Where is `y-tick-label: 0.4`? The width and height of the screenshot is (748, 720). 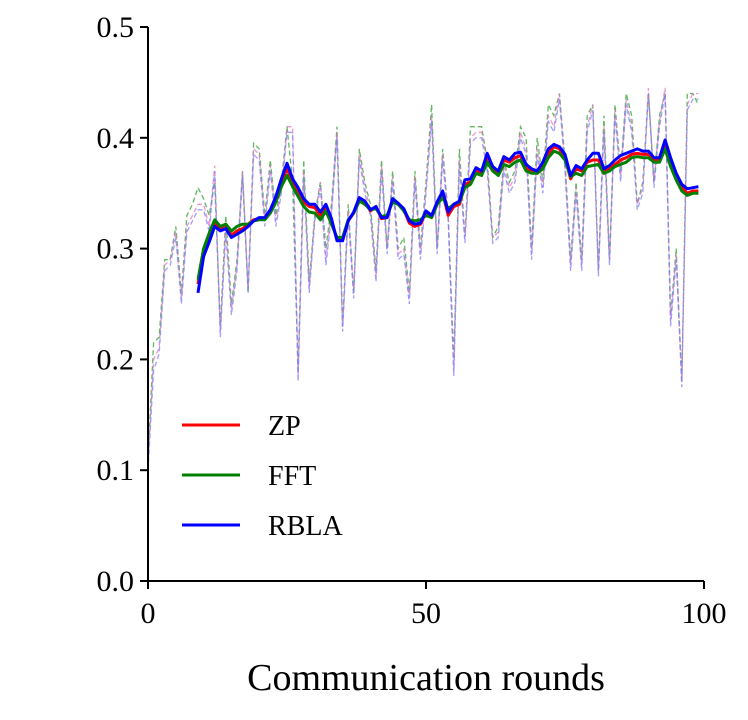
y-tick-label: 0.4 is located at coordinates (116, 138).